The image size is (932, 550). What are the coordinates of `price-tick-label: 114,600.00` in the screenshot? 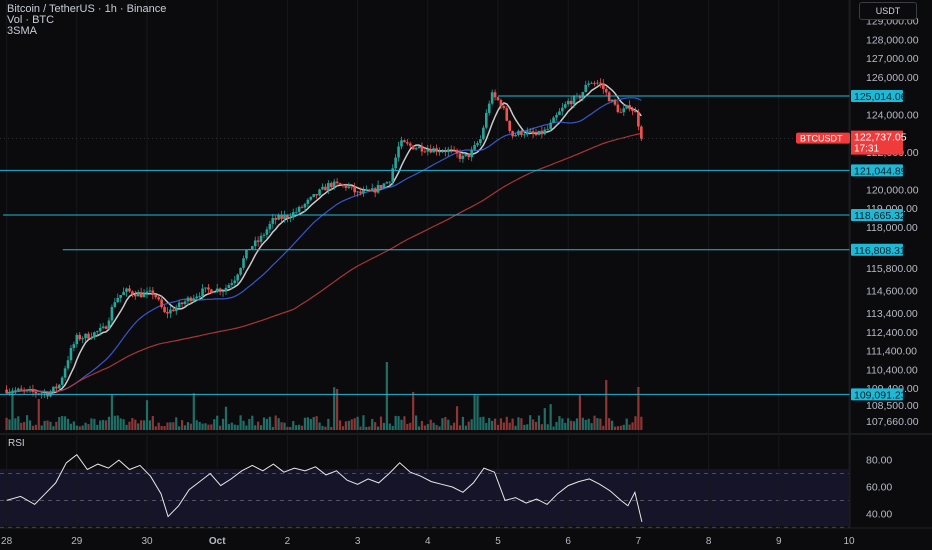 It's located at (892, 292).